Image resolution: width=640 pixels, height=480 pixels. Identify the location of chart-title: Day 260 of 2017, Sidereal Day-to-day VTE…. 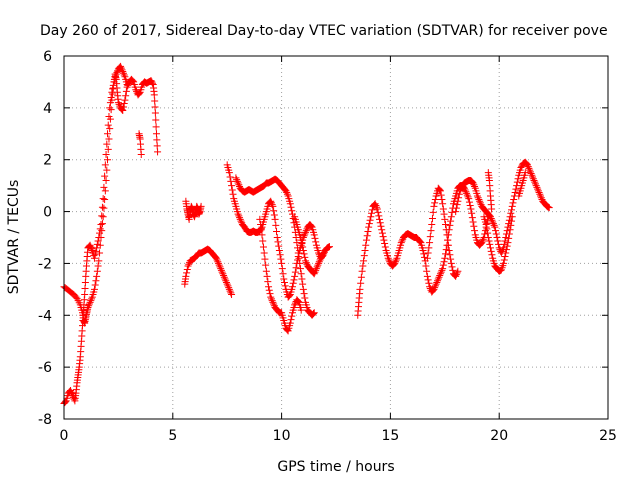
(324, 31).